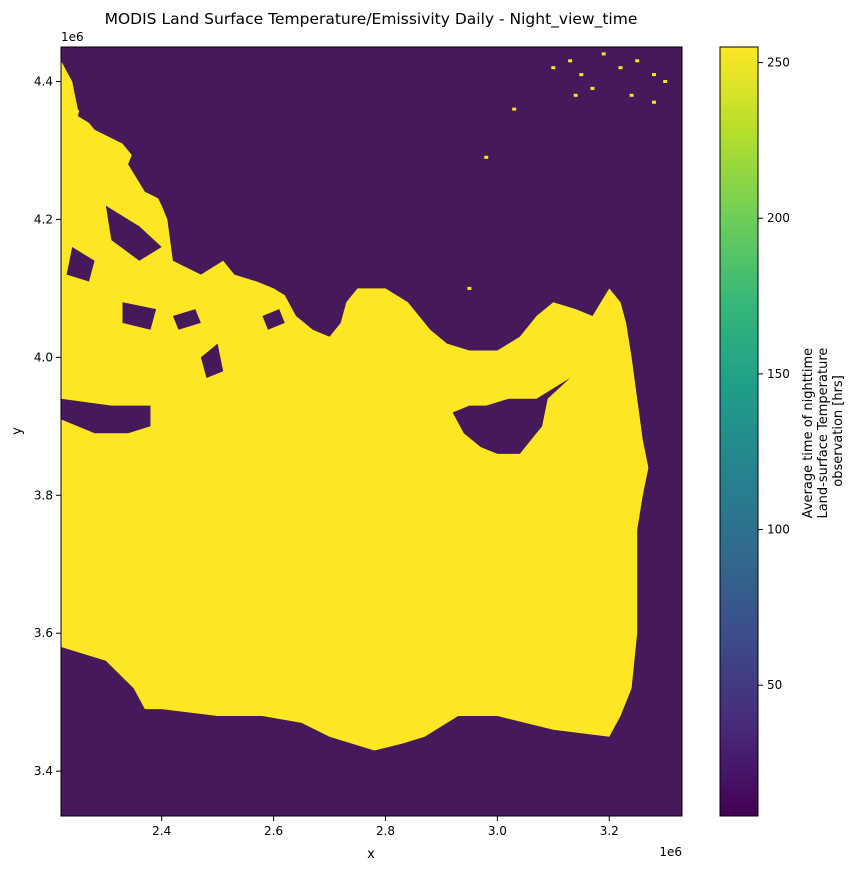  What do you see at coordinates (497, 831) in the screenshot?
I see `x-tick-label-4: 3.0` at bounding box center [497, 831].